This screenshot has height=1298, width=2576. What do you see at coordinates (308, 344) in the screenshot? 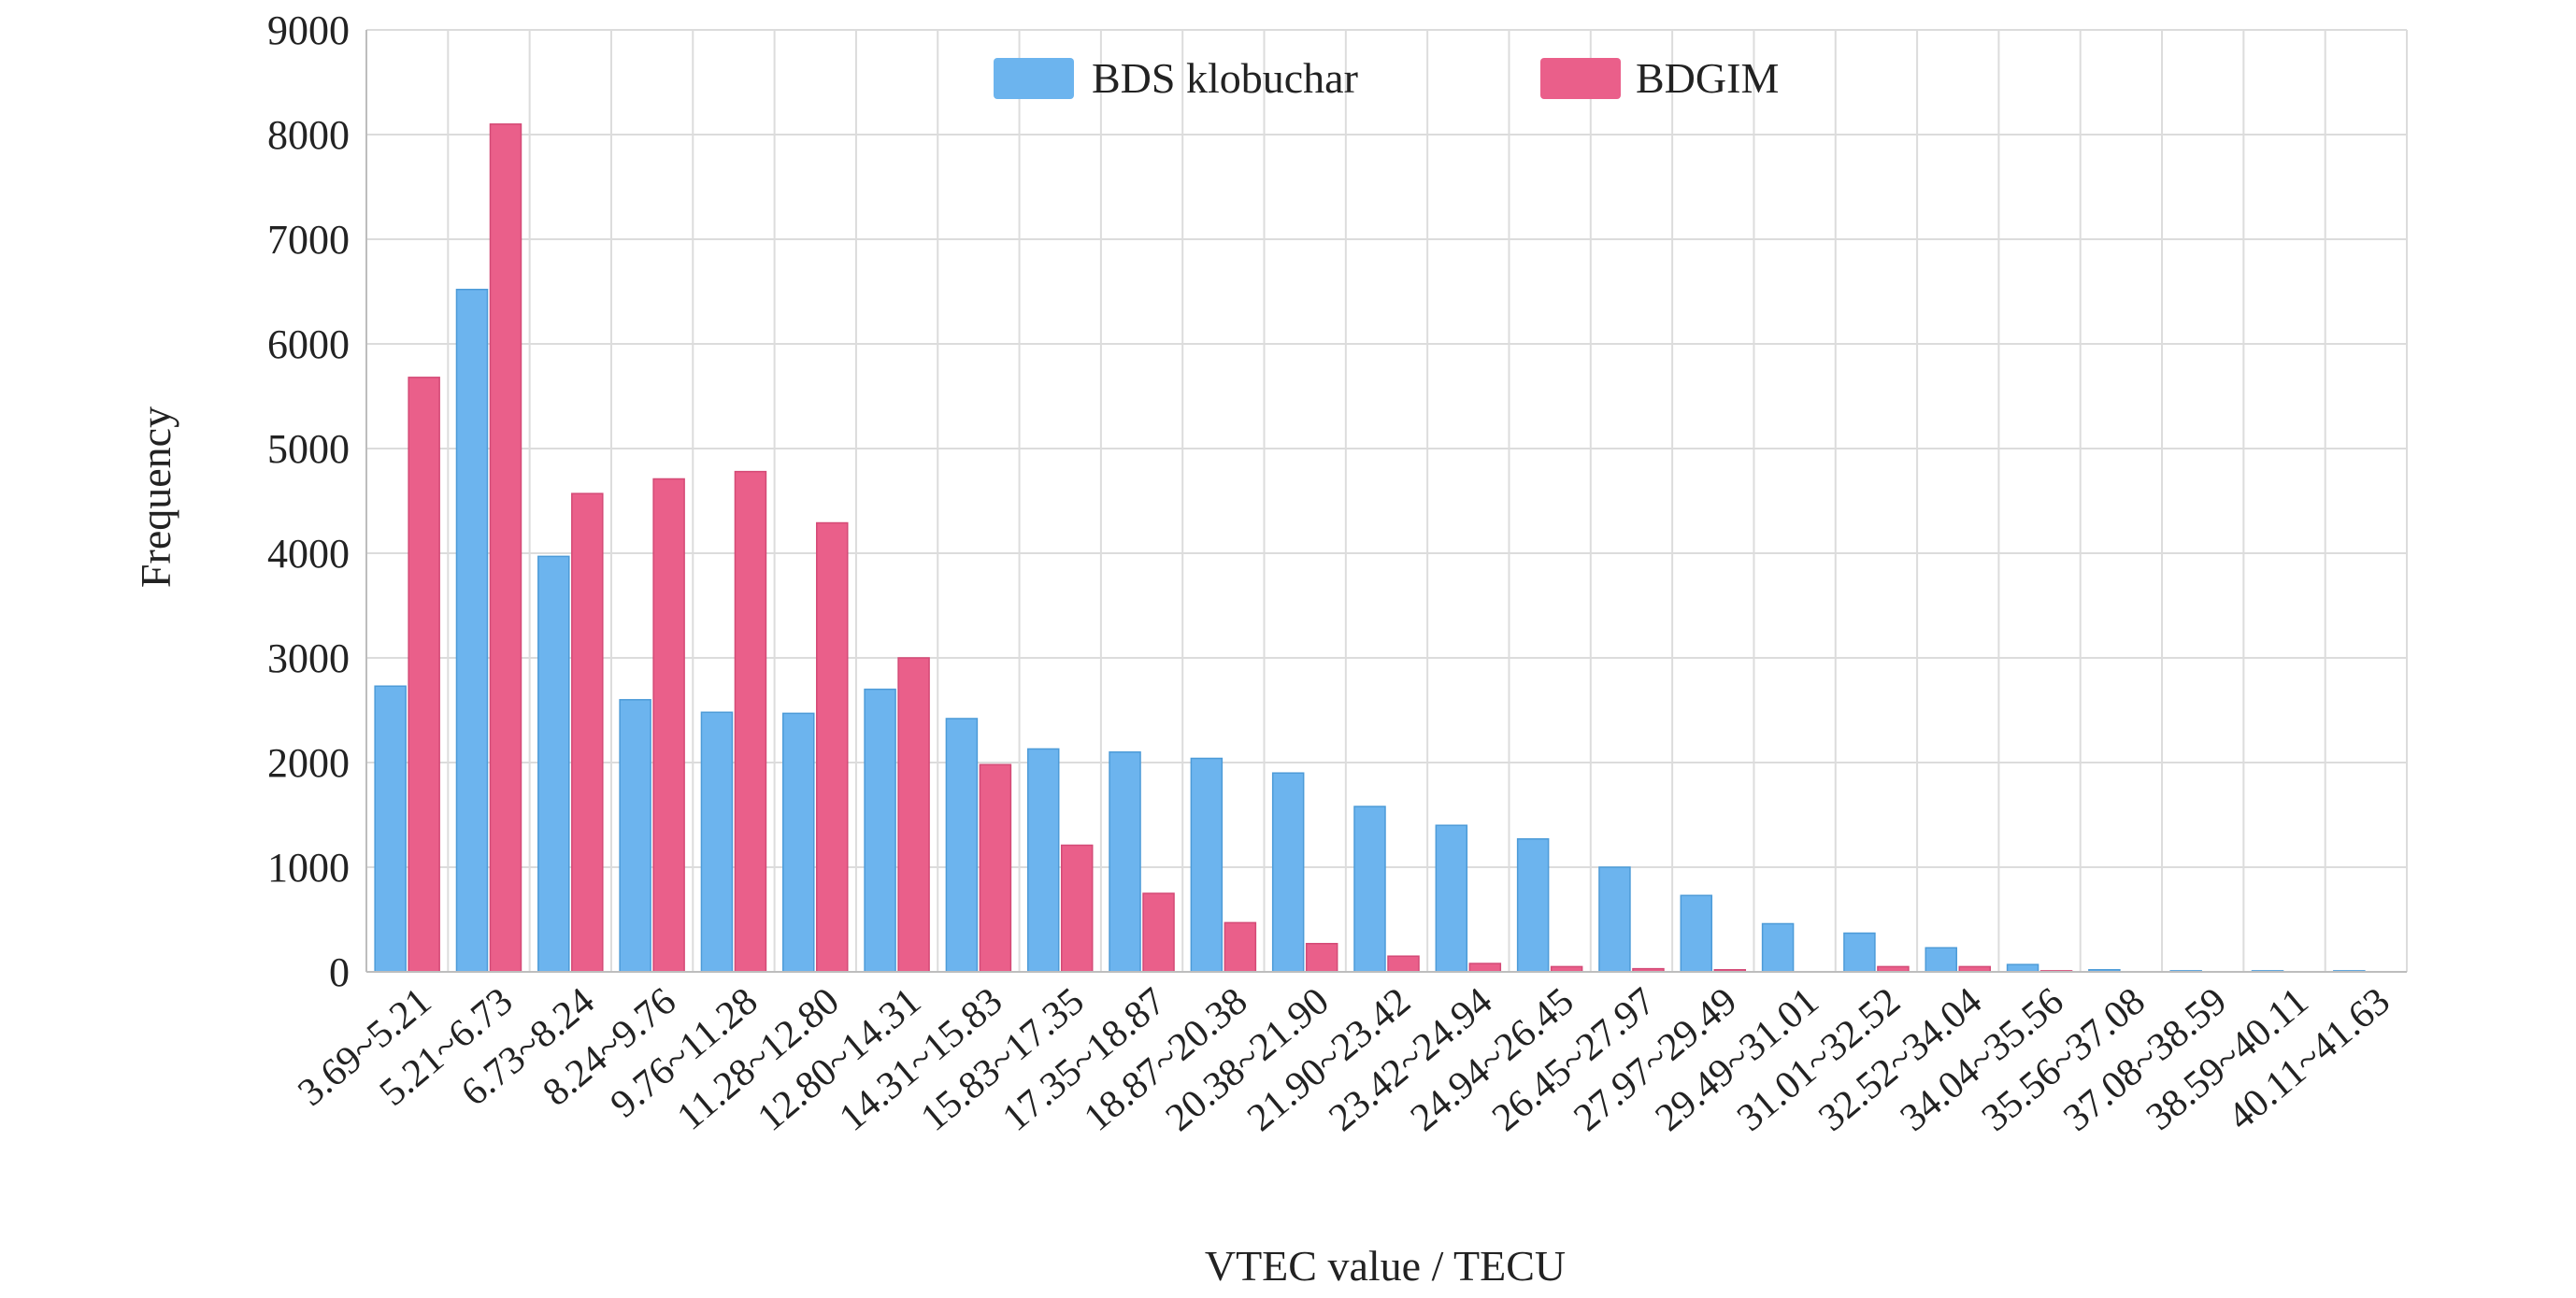
I see `y-tick-label: 6000` at bounding box center [308, 344].